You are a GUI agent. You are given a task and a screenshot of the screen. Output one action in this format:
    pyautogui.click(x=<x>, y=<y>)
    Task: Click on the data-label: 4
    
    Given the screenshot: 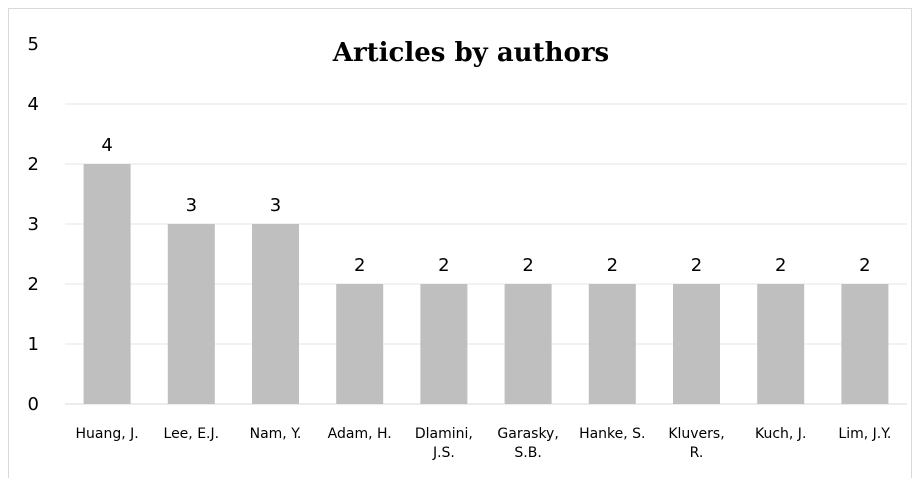 What is the action you would take?
    pyautogui.click(x=106, y=145)
    